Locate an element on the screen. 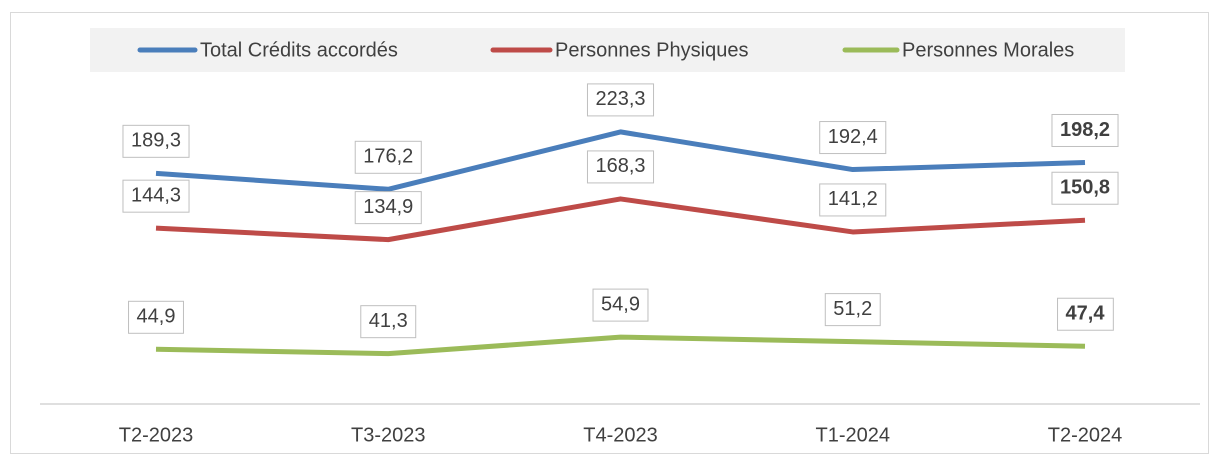 This screenshot has width=1219, height=454. data-label: 176,2 is located at coordinates (388, 157).